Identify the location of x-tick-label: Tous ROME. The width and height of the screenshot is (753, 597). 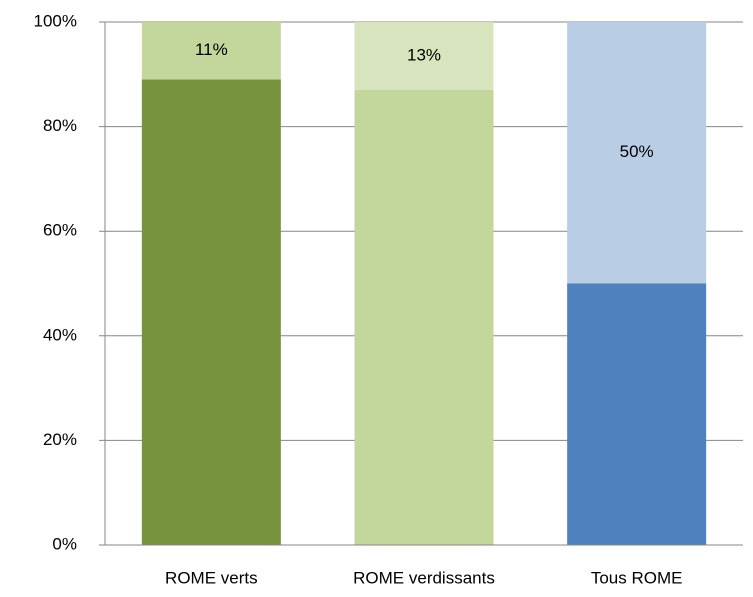
(637, 577).